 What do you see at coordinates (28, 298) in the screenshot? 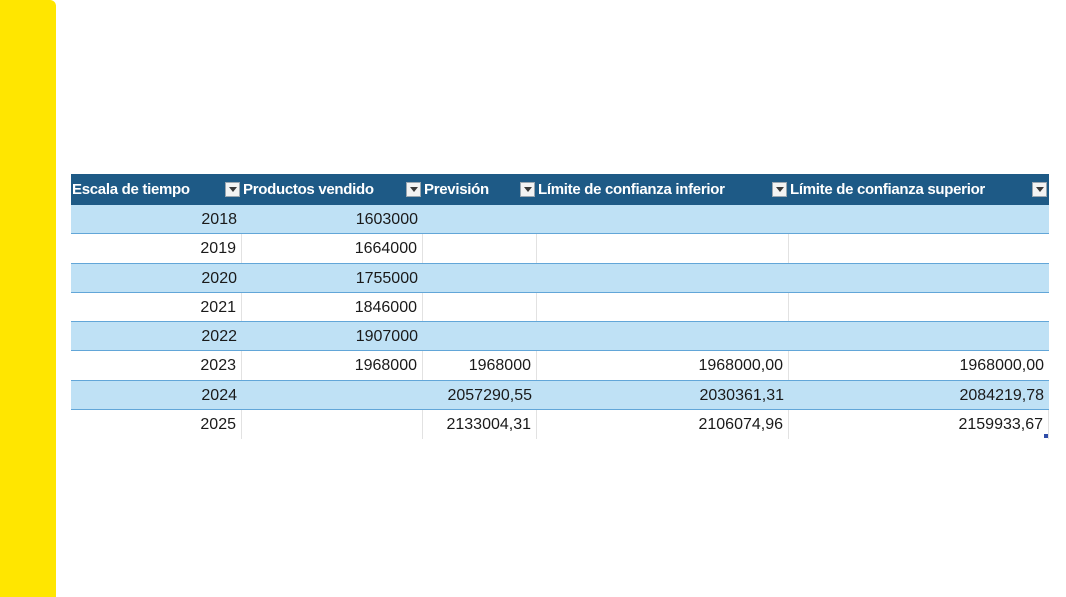
I see `yellow-accent-bar` at bounding box center [28, 298].